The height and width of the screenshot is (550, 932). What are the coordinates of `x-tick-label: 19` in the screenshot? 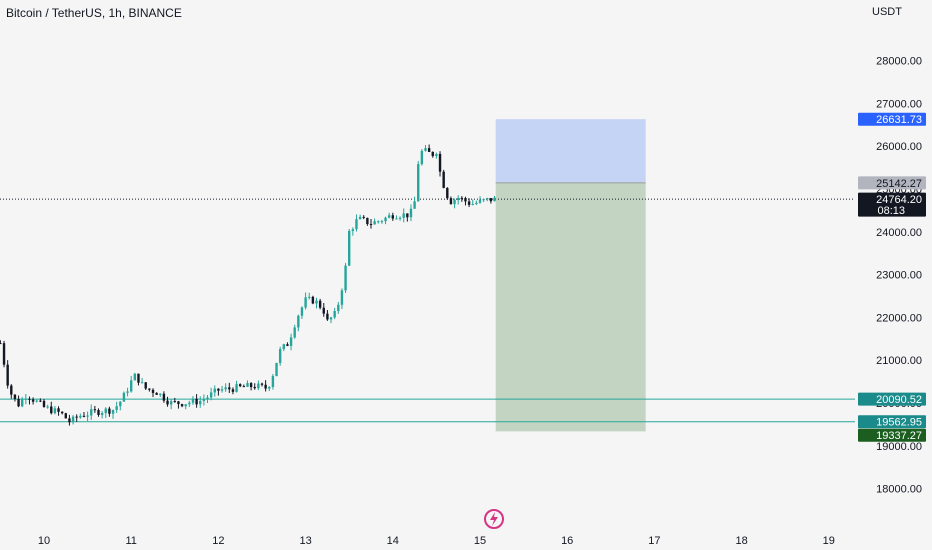 It's located at (829, 541).